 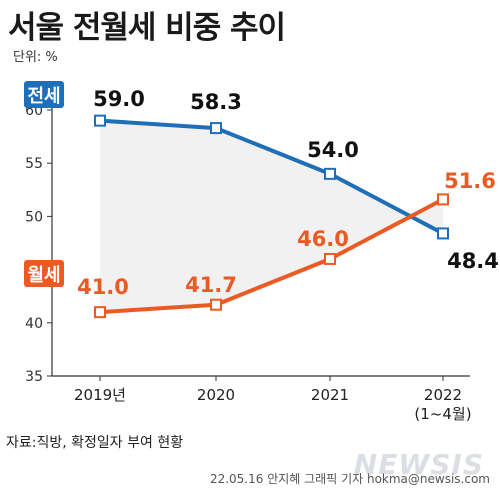 I want to click on y-tick-label: 35, so click(x=34, y=377).